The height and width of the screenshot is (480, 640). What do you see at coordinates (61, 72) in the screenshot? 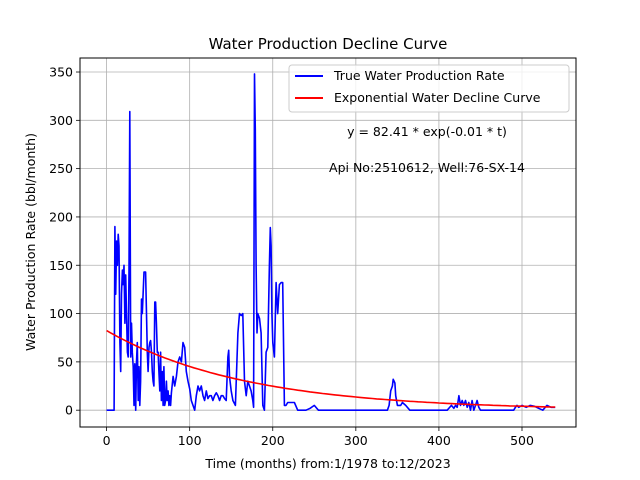
I see `y-tick-label: 350` at bounding box center [61, 72].